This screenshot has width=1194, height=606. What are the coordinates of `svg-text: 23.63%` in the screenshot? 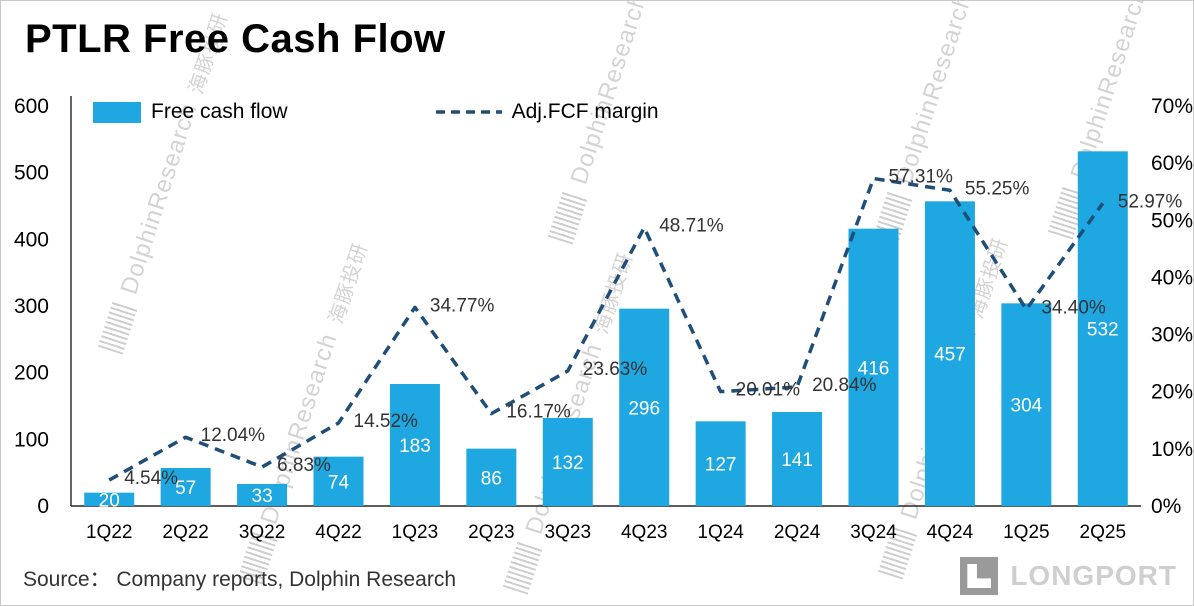 It's located at (615, 369).